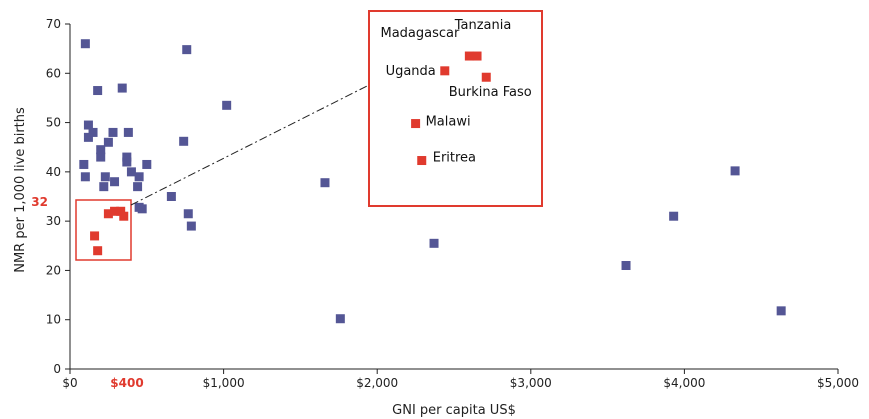 The image size is (869, 419). What do you see at coordinates (250, 145) in the screenshot?
I see `zoom-connector-line` at bounding box center [250, 145].